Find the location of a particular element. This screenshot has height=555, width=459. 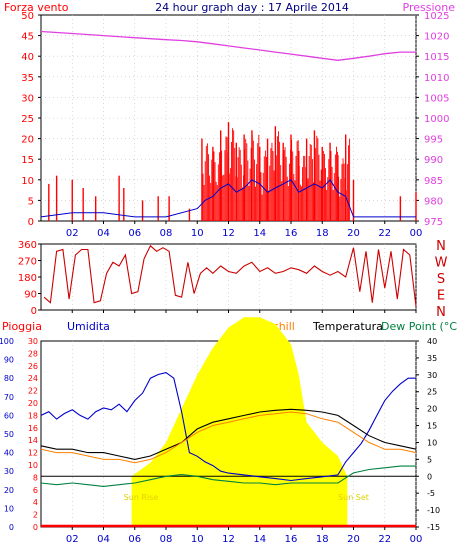

temp-tick-label: 25 is located at coordinates (432, 392).